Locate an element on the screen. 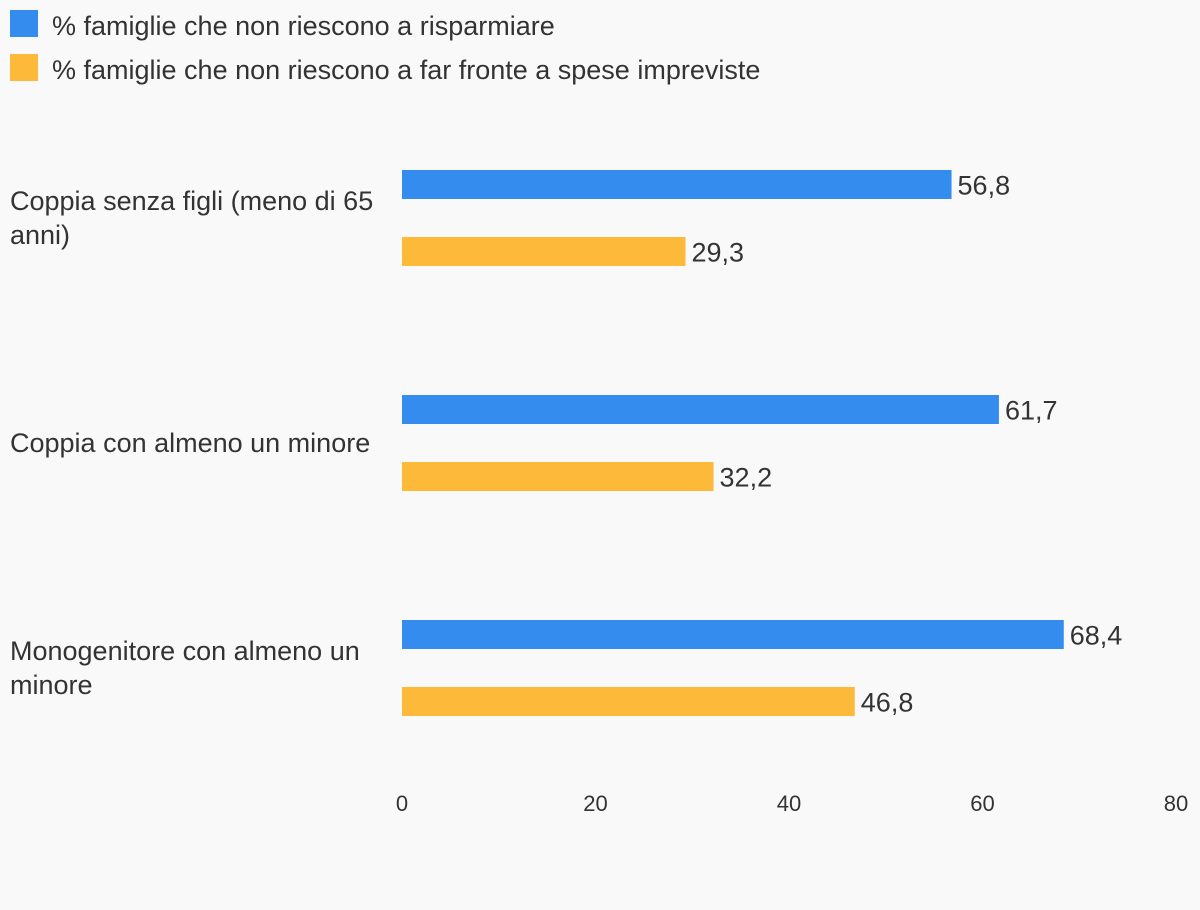 This screenshot has width=1200, height=910. legend-swatch-unexpected-expenses is located at coordinates (24, 67).